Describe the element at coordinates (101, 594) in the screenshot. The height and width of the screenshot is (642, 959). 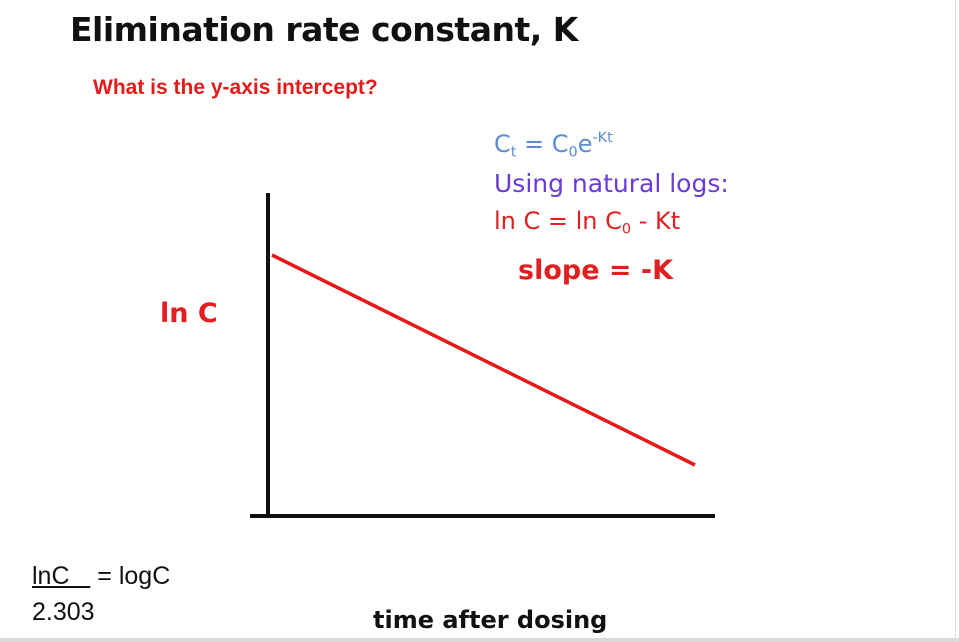
I see `log-conversion-formula: lnC = logC 2.303` at that location.